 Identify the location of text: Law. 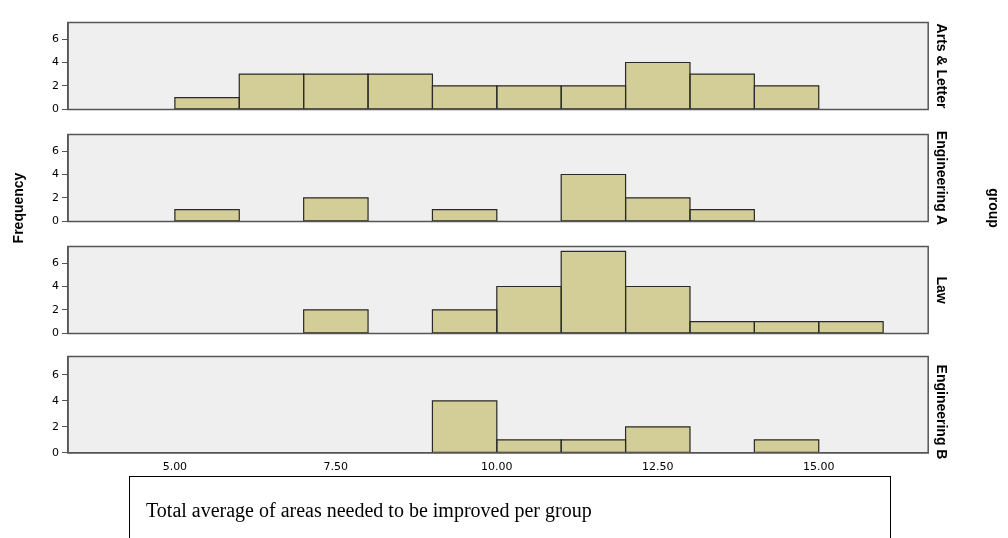
(941, 290).